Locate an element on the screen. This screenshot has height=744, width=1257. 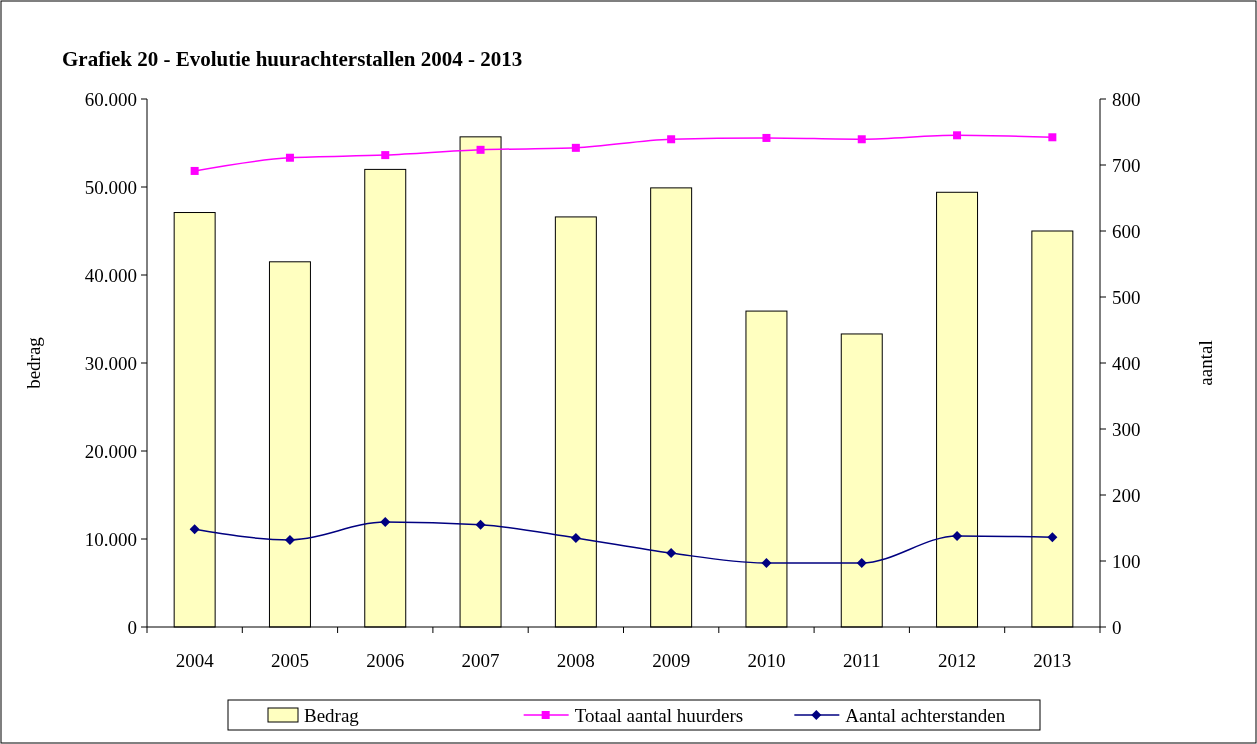
chart-title: Grafiek 20 - Evolutie huurachterstallen 2004 - 2013 is located at coordinates (292, 59).